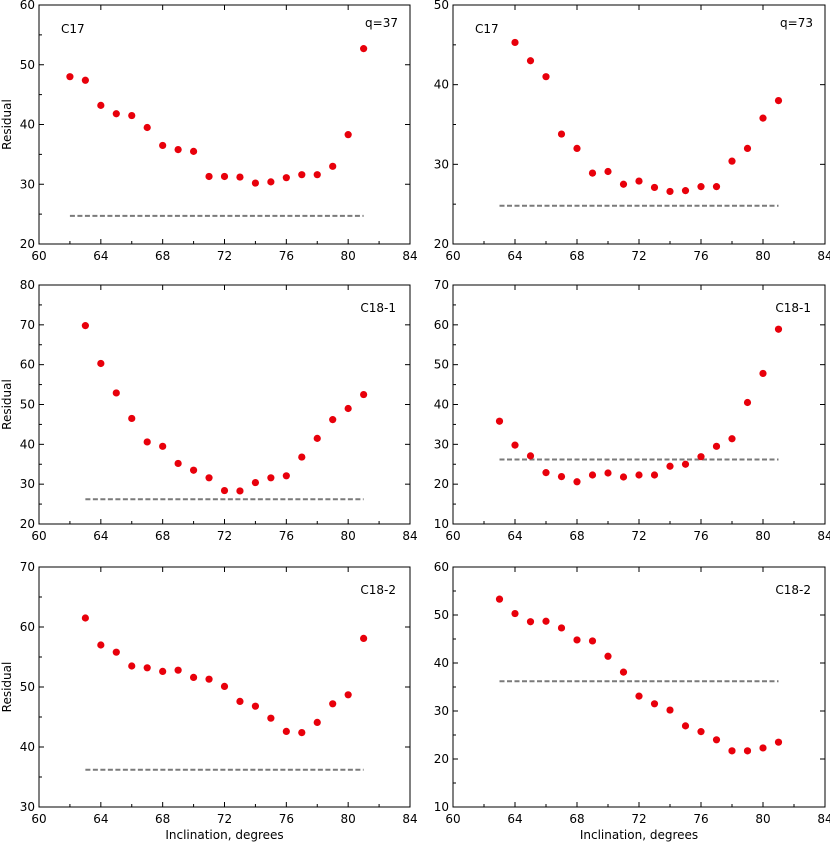 Image resolution: width=830 pixels, height=843 pixels. I want to click on q-annotation: q=37, so click(381, 23).